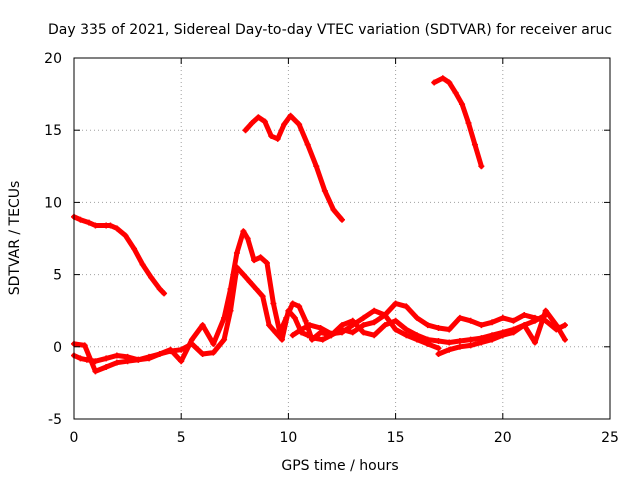 The height and width of the screenshot is (480, 640). What do you see at coordinates (396, 438) in the screenshot?
I see `x-tick-label: 15` at bounding box center [396, 438].